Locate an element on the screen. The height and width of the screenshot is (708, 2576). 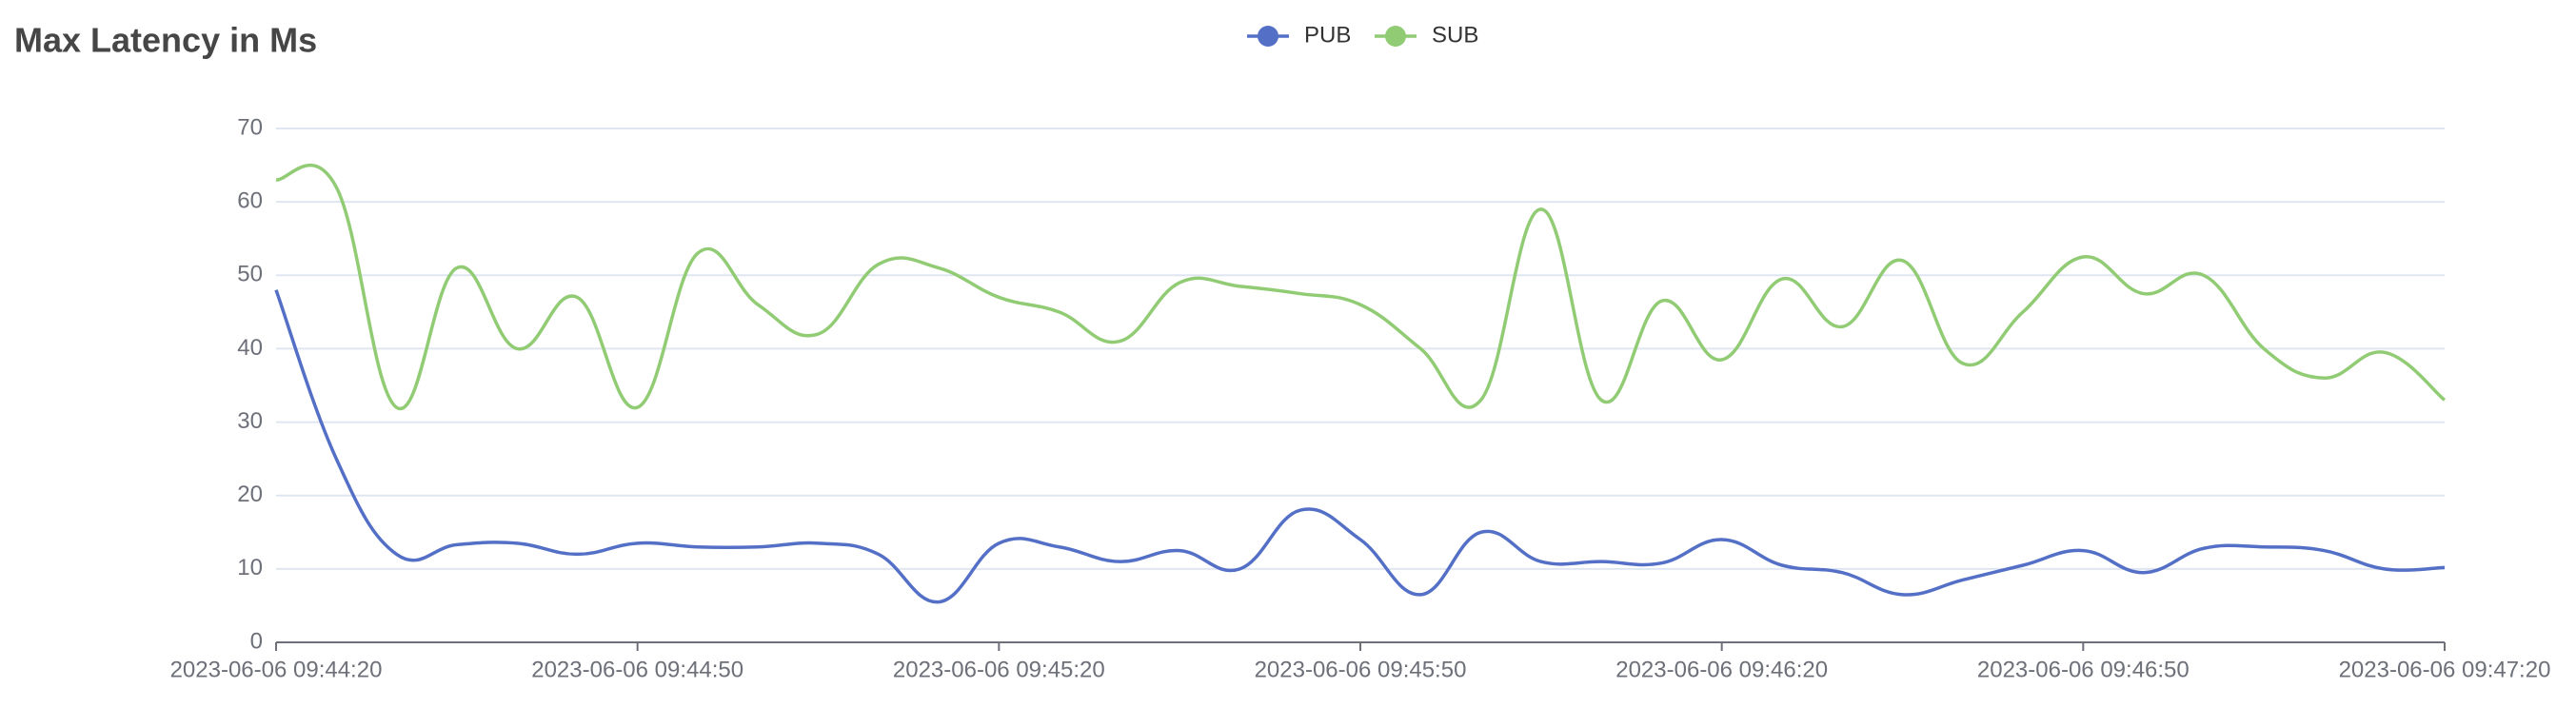
x-tick-label: 2023-06-06 09:44:50 is located at coordinates (637, 669).